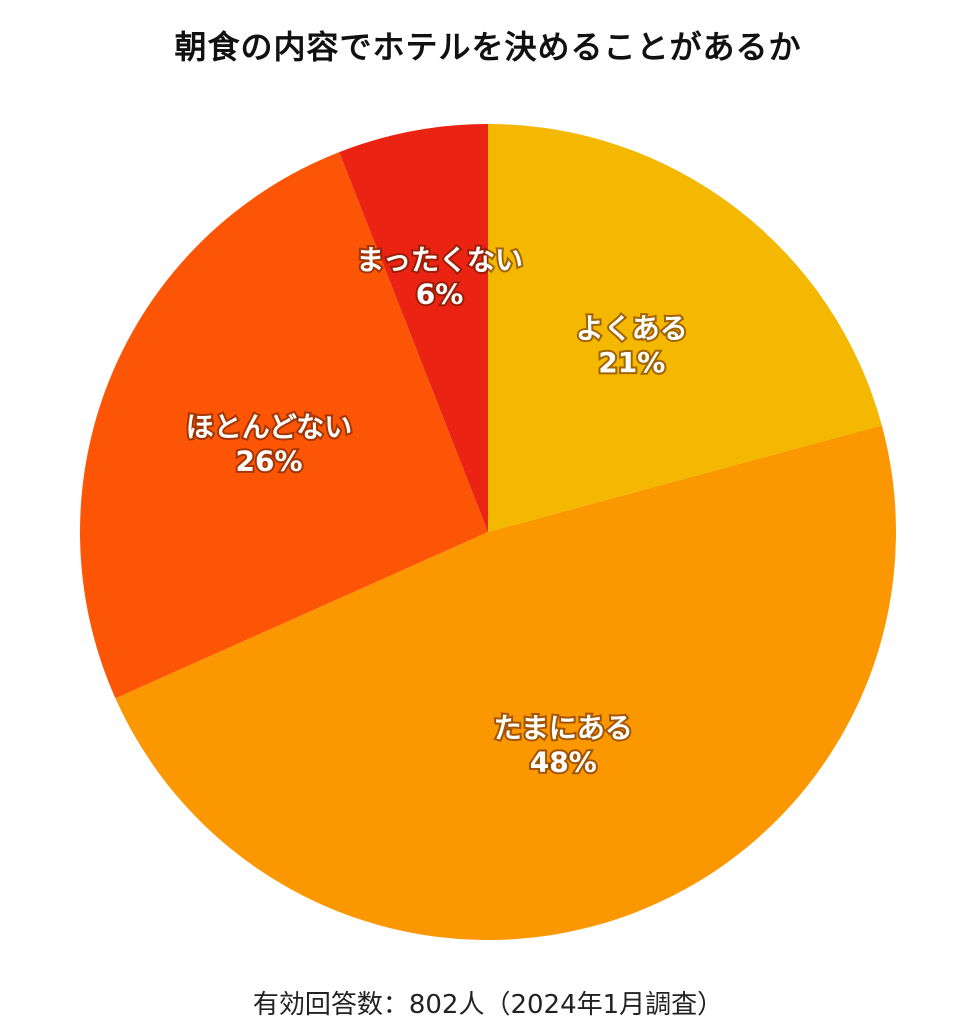  I want to click on slice-often-value-label: 21%, so click(631, 362).